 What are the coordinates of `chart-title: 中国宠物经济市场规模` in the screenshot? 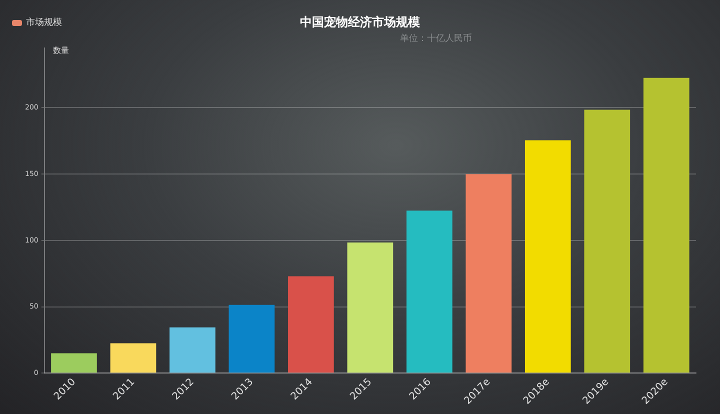 It's located at (360, 22).